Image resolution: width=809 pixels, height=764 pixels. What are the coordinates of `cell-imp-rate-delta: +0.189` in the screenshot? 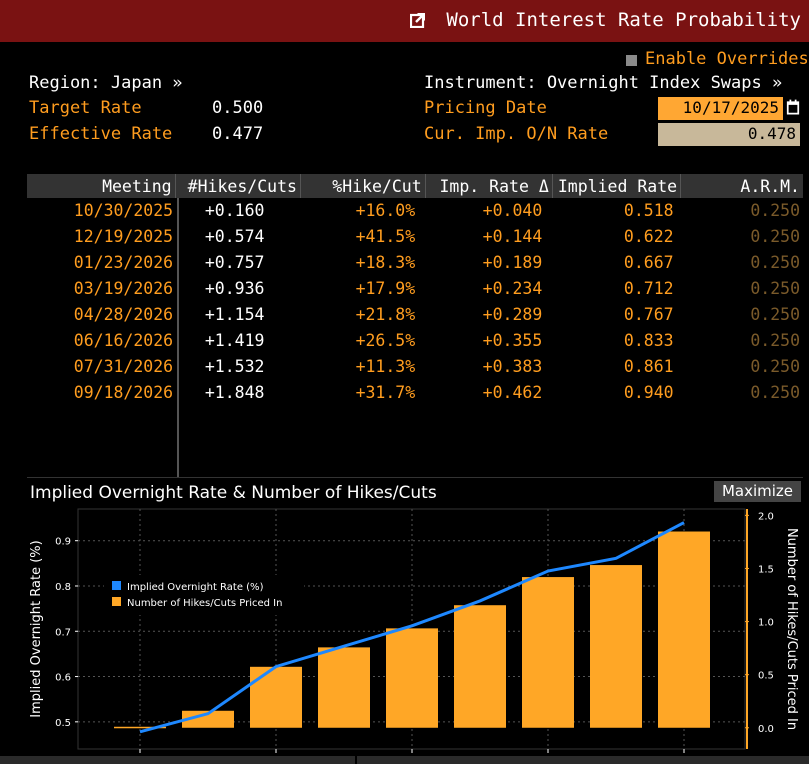 It's located at (512, 262).